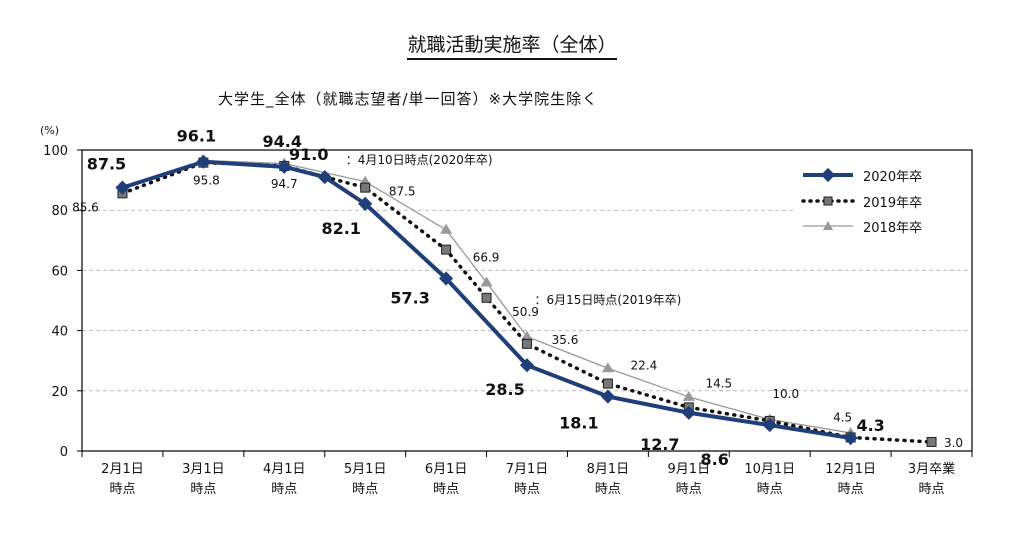  I want to click on data-label-2020年卒: 94.4, so click(282, 141).